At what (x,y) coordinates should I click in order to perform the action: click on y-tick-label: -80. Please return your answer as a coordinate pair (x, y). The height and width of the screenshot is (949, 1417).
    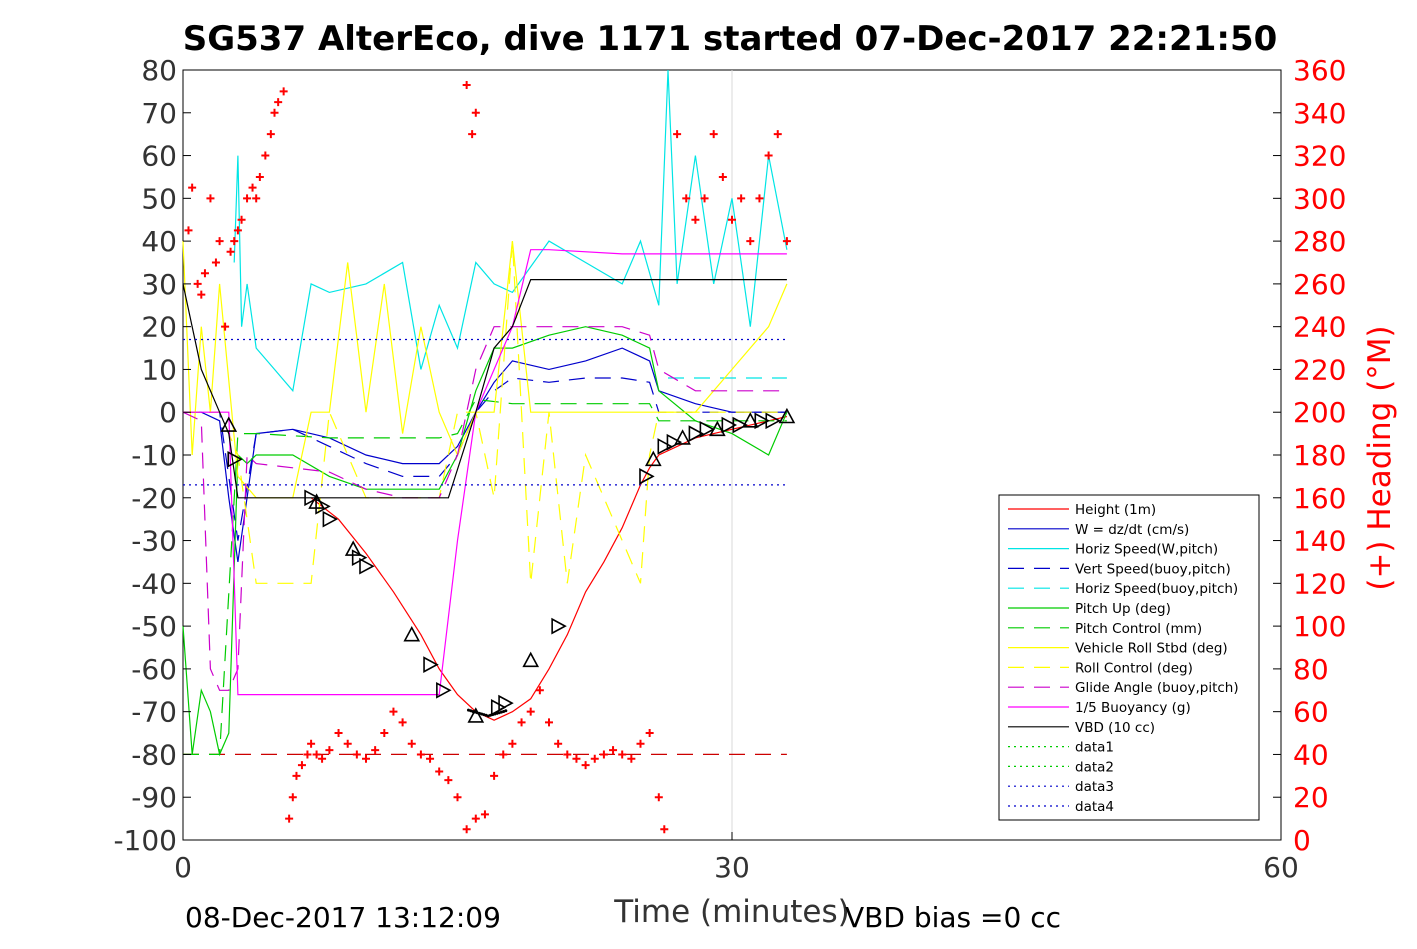
    Looking at the image, I should click on (154, 754).